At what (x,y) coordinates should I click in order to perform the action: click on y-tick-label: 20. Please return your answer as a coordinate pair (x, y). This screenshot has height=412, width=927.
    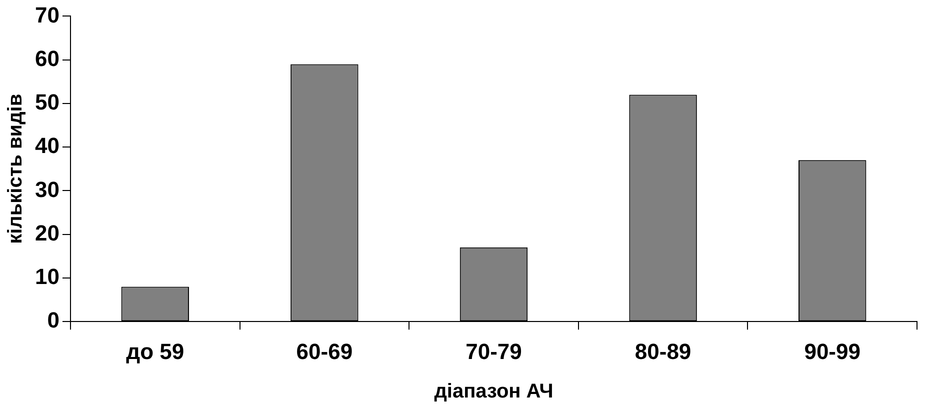
    Looking at the image, I should click on (47, 233).